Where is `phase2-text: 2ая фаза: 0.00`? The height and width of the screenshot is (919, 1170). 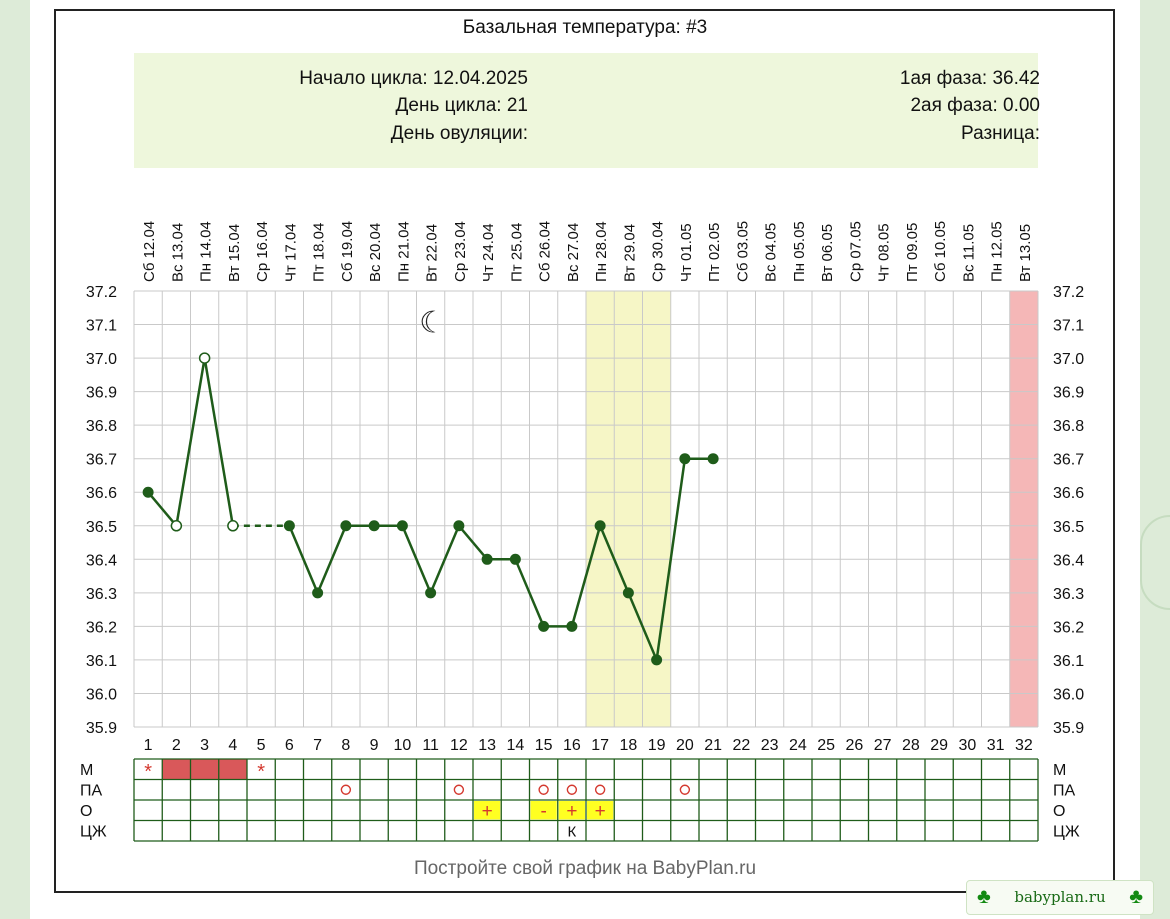 phase2-text: 2ая фаза: 0.00 is located at coordinates (975, 105).